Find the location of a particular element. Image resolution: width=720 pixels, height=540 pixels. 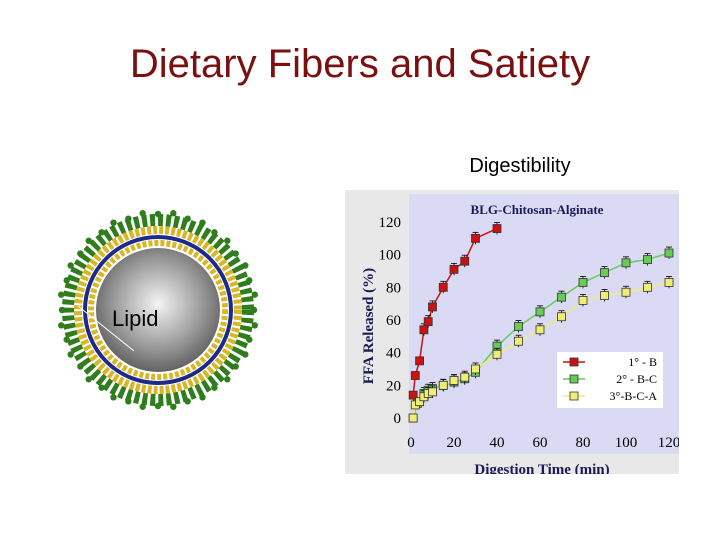

x-tick-label: 100 is located at coordinates (626, 443).